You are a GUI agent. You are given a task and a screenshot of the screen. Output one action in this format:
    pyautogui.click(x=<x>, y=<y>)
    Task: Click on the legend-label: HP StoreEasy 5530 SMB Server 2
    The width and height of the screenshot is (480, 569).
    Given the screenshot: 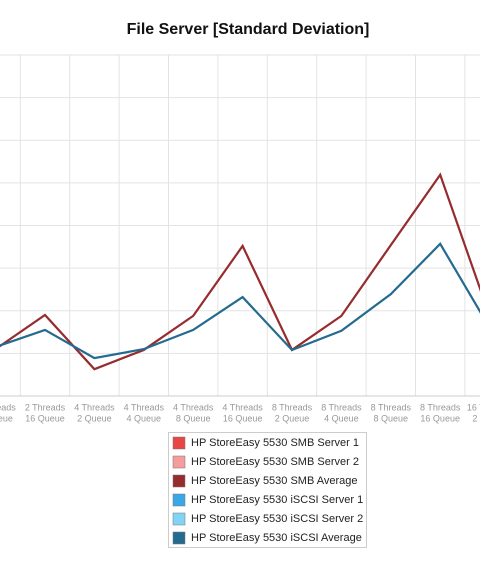 What is the action you would take?
    pyautogui.click(x=275, y=462)
    